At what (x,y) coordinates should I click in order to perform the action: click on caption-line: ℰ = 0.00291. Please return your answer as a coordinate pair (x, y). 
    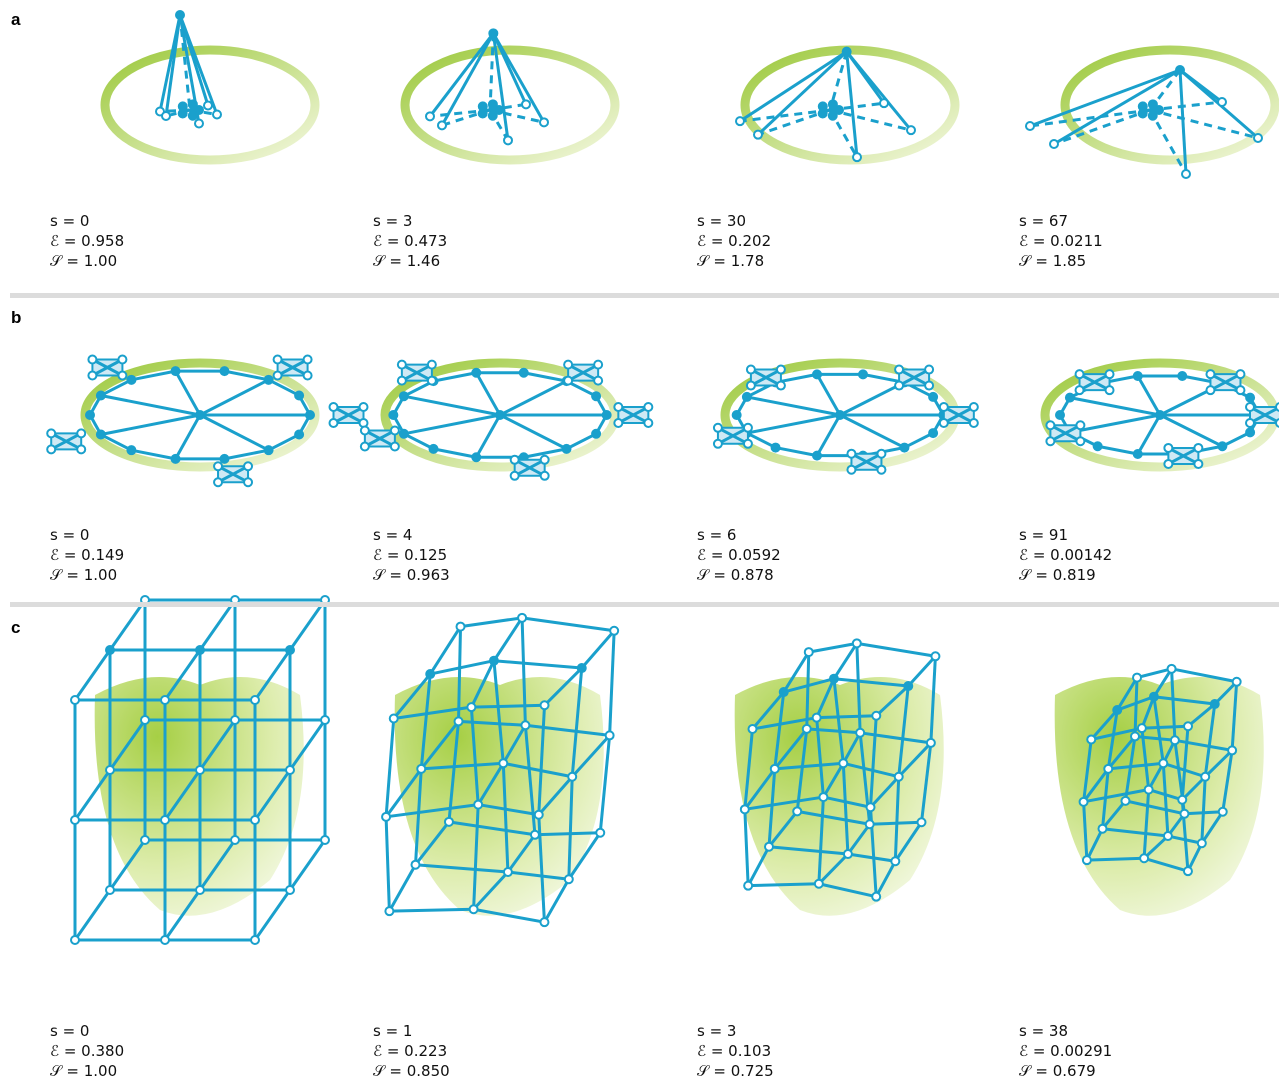
    Looking at the image, I should click on (1066, 1051).